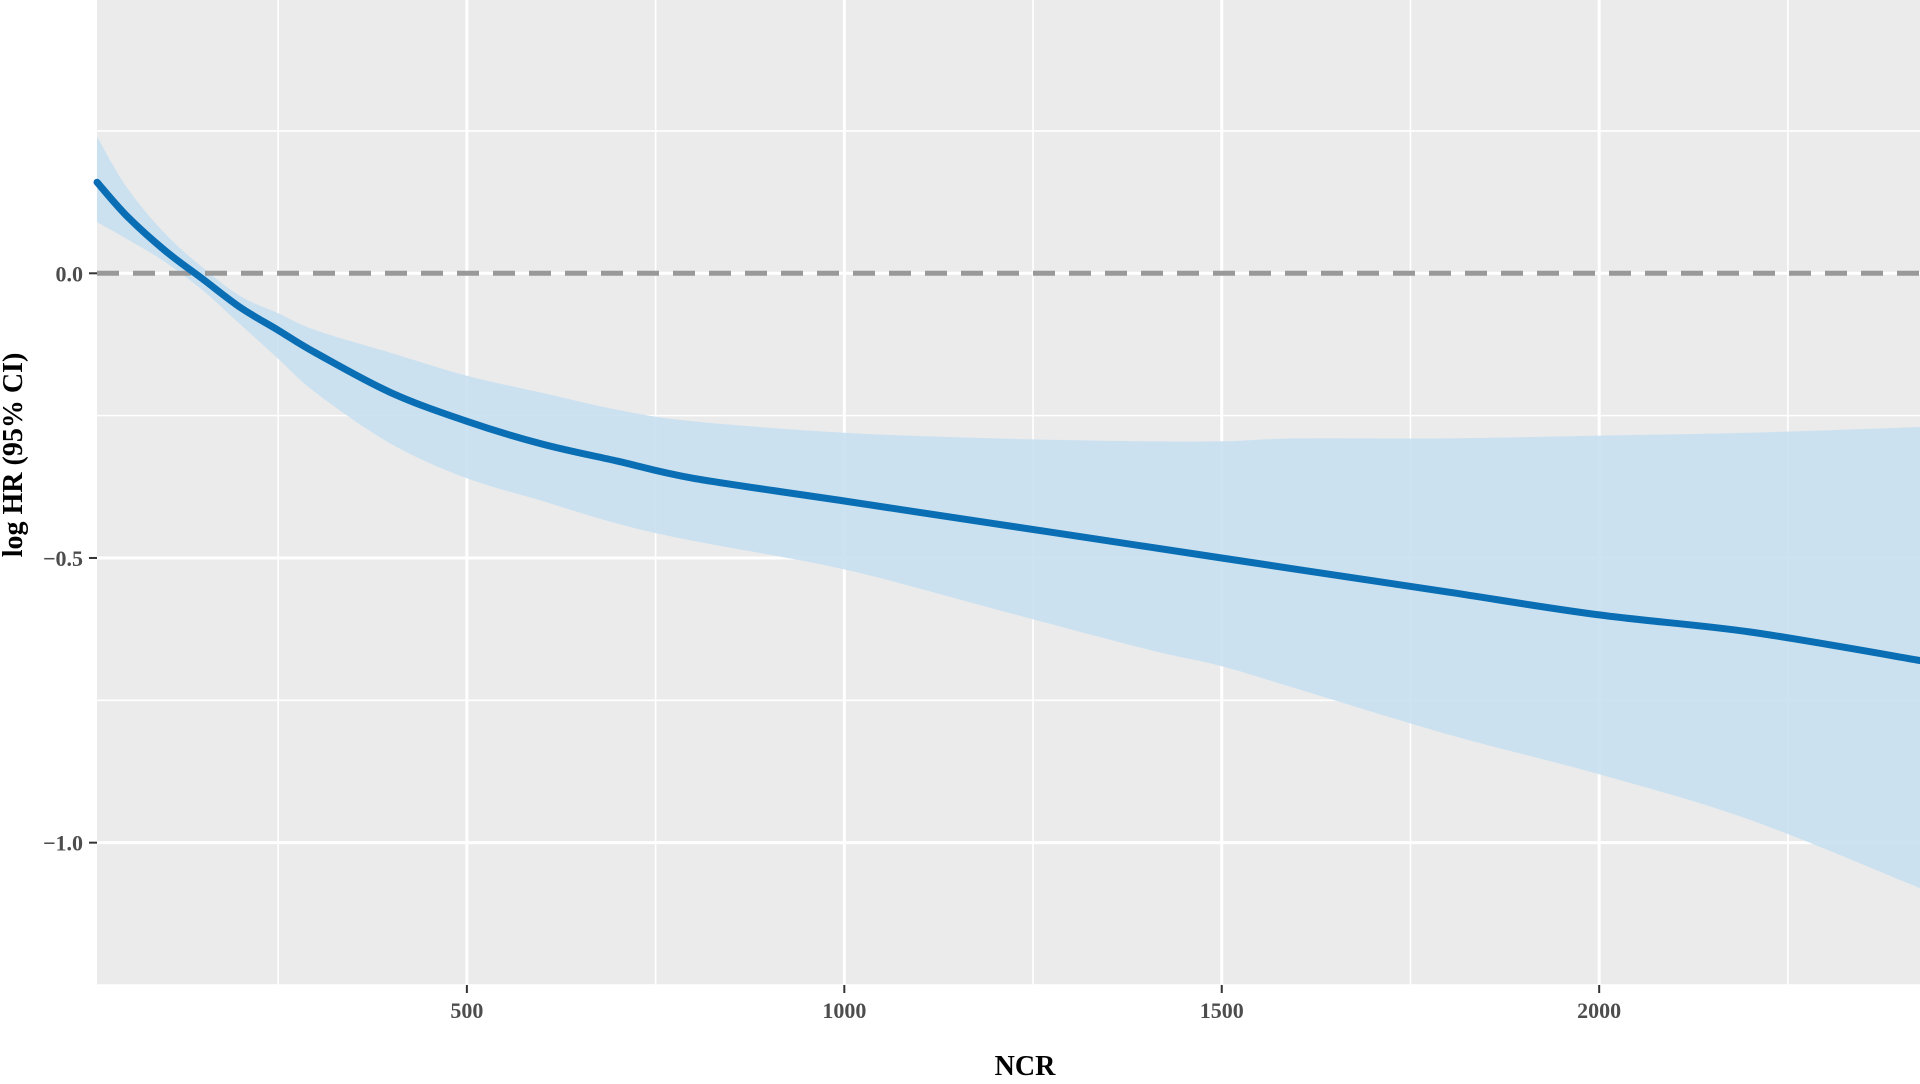 The height and width of the screenshot is (1084, 1920). Describe the element at coordinates (63, 558) in the screenshot. I see `y-tick-label: −0.5` at that location.